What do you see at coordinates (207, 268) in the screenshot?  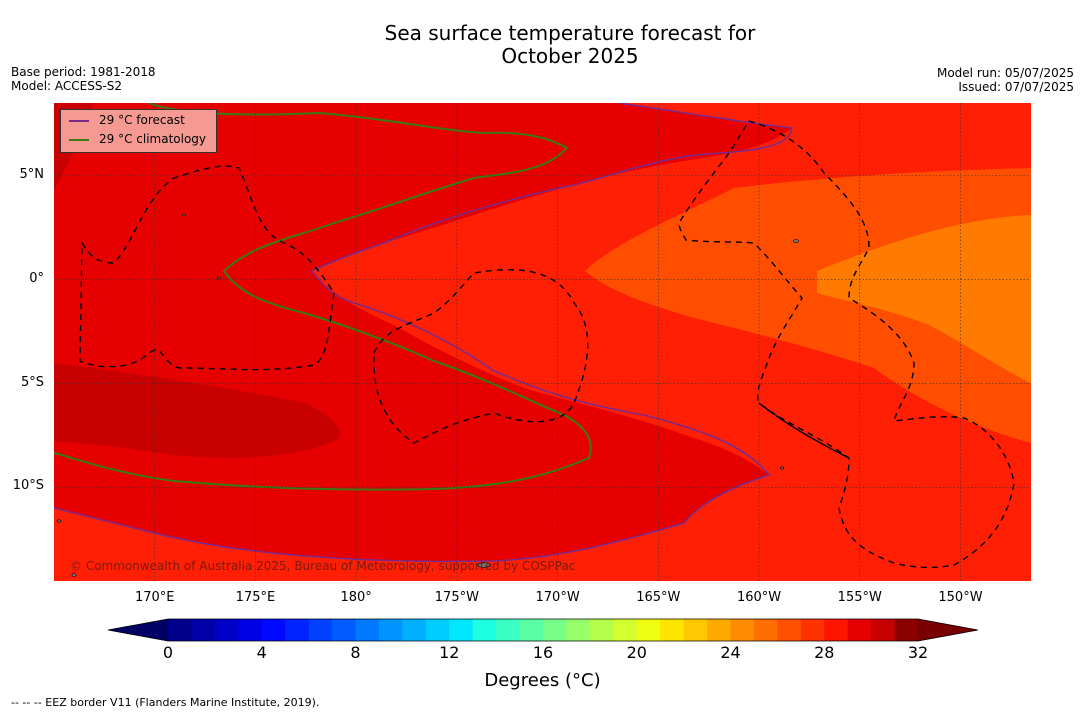 I see `eez-kiribati-gilbert` at bounding box center [207, 268].